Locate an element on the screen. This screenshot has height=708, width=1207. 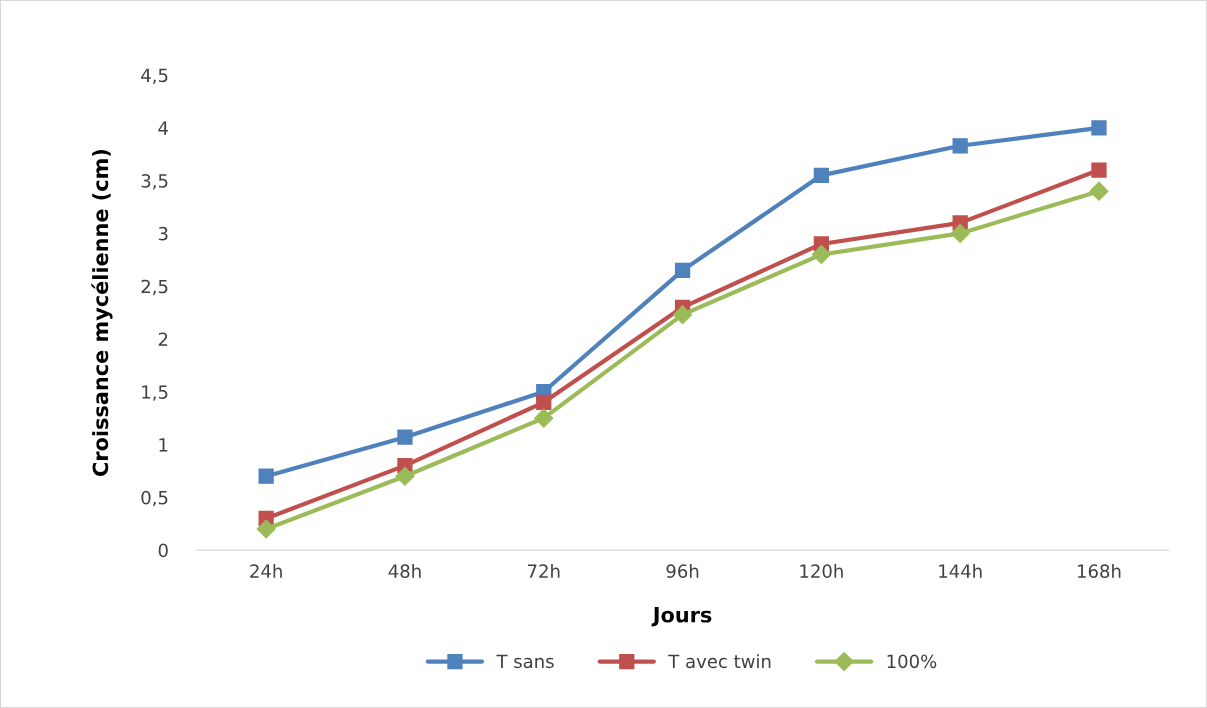
x-axis-title: Jours is located at coordinates (681, 617).